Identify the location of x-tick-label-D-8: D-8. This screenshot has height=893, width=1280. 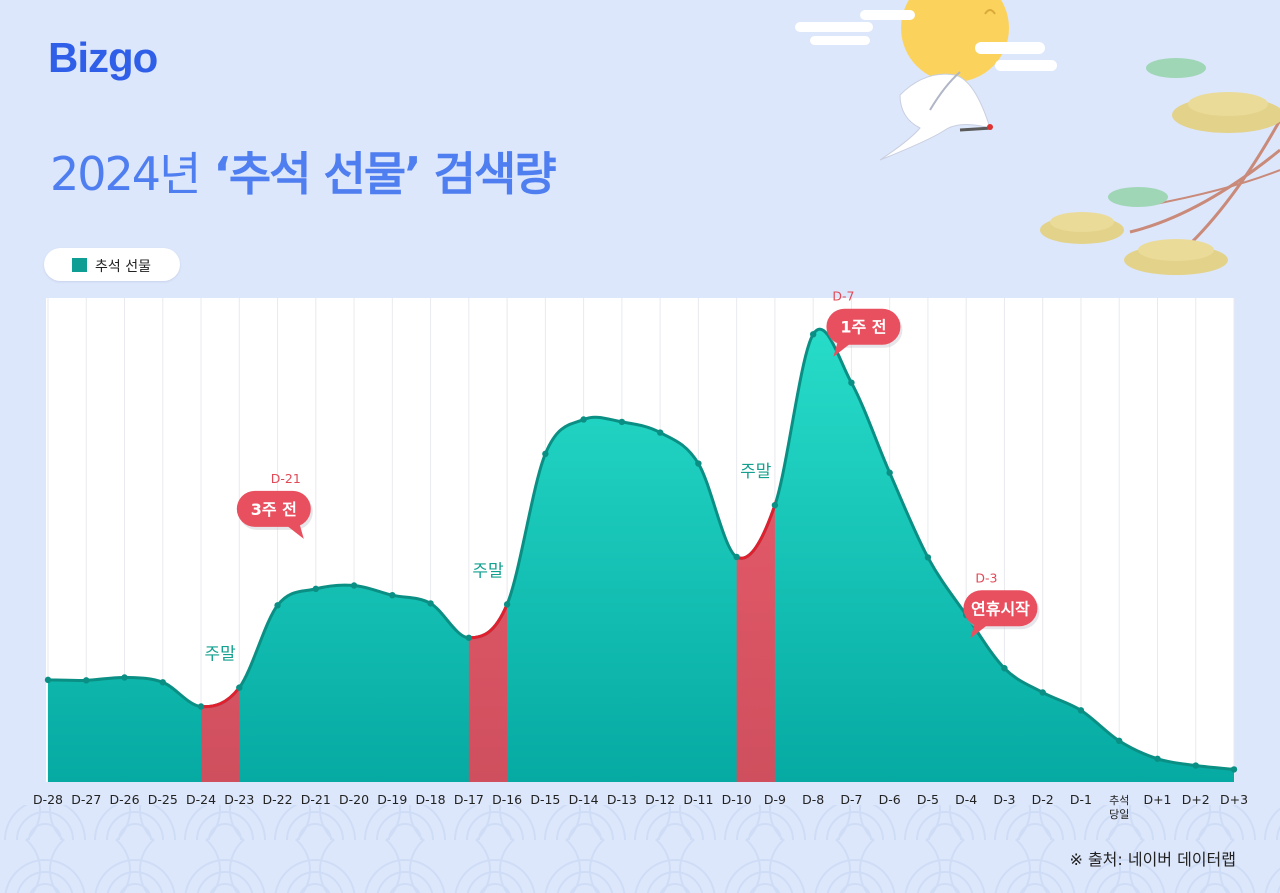
(813, 799).